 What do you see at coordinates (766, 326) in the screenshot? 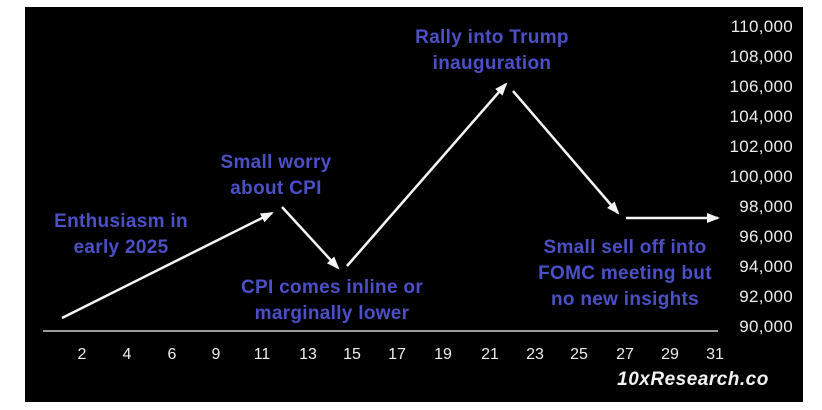
I see `y-tick-label: 90,000` at bounding box center [766, 326].